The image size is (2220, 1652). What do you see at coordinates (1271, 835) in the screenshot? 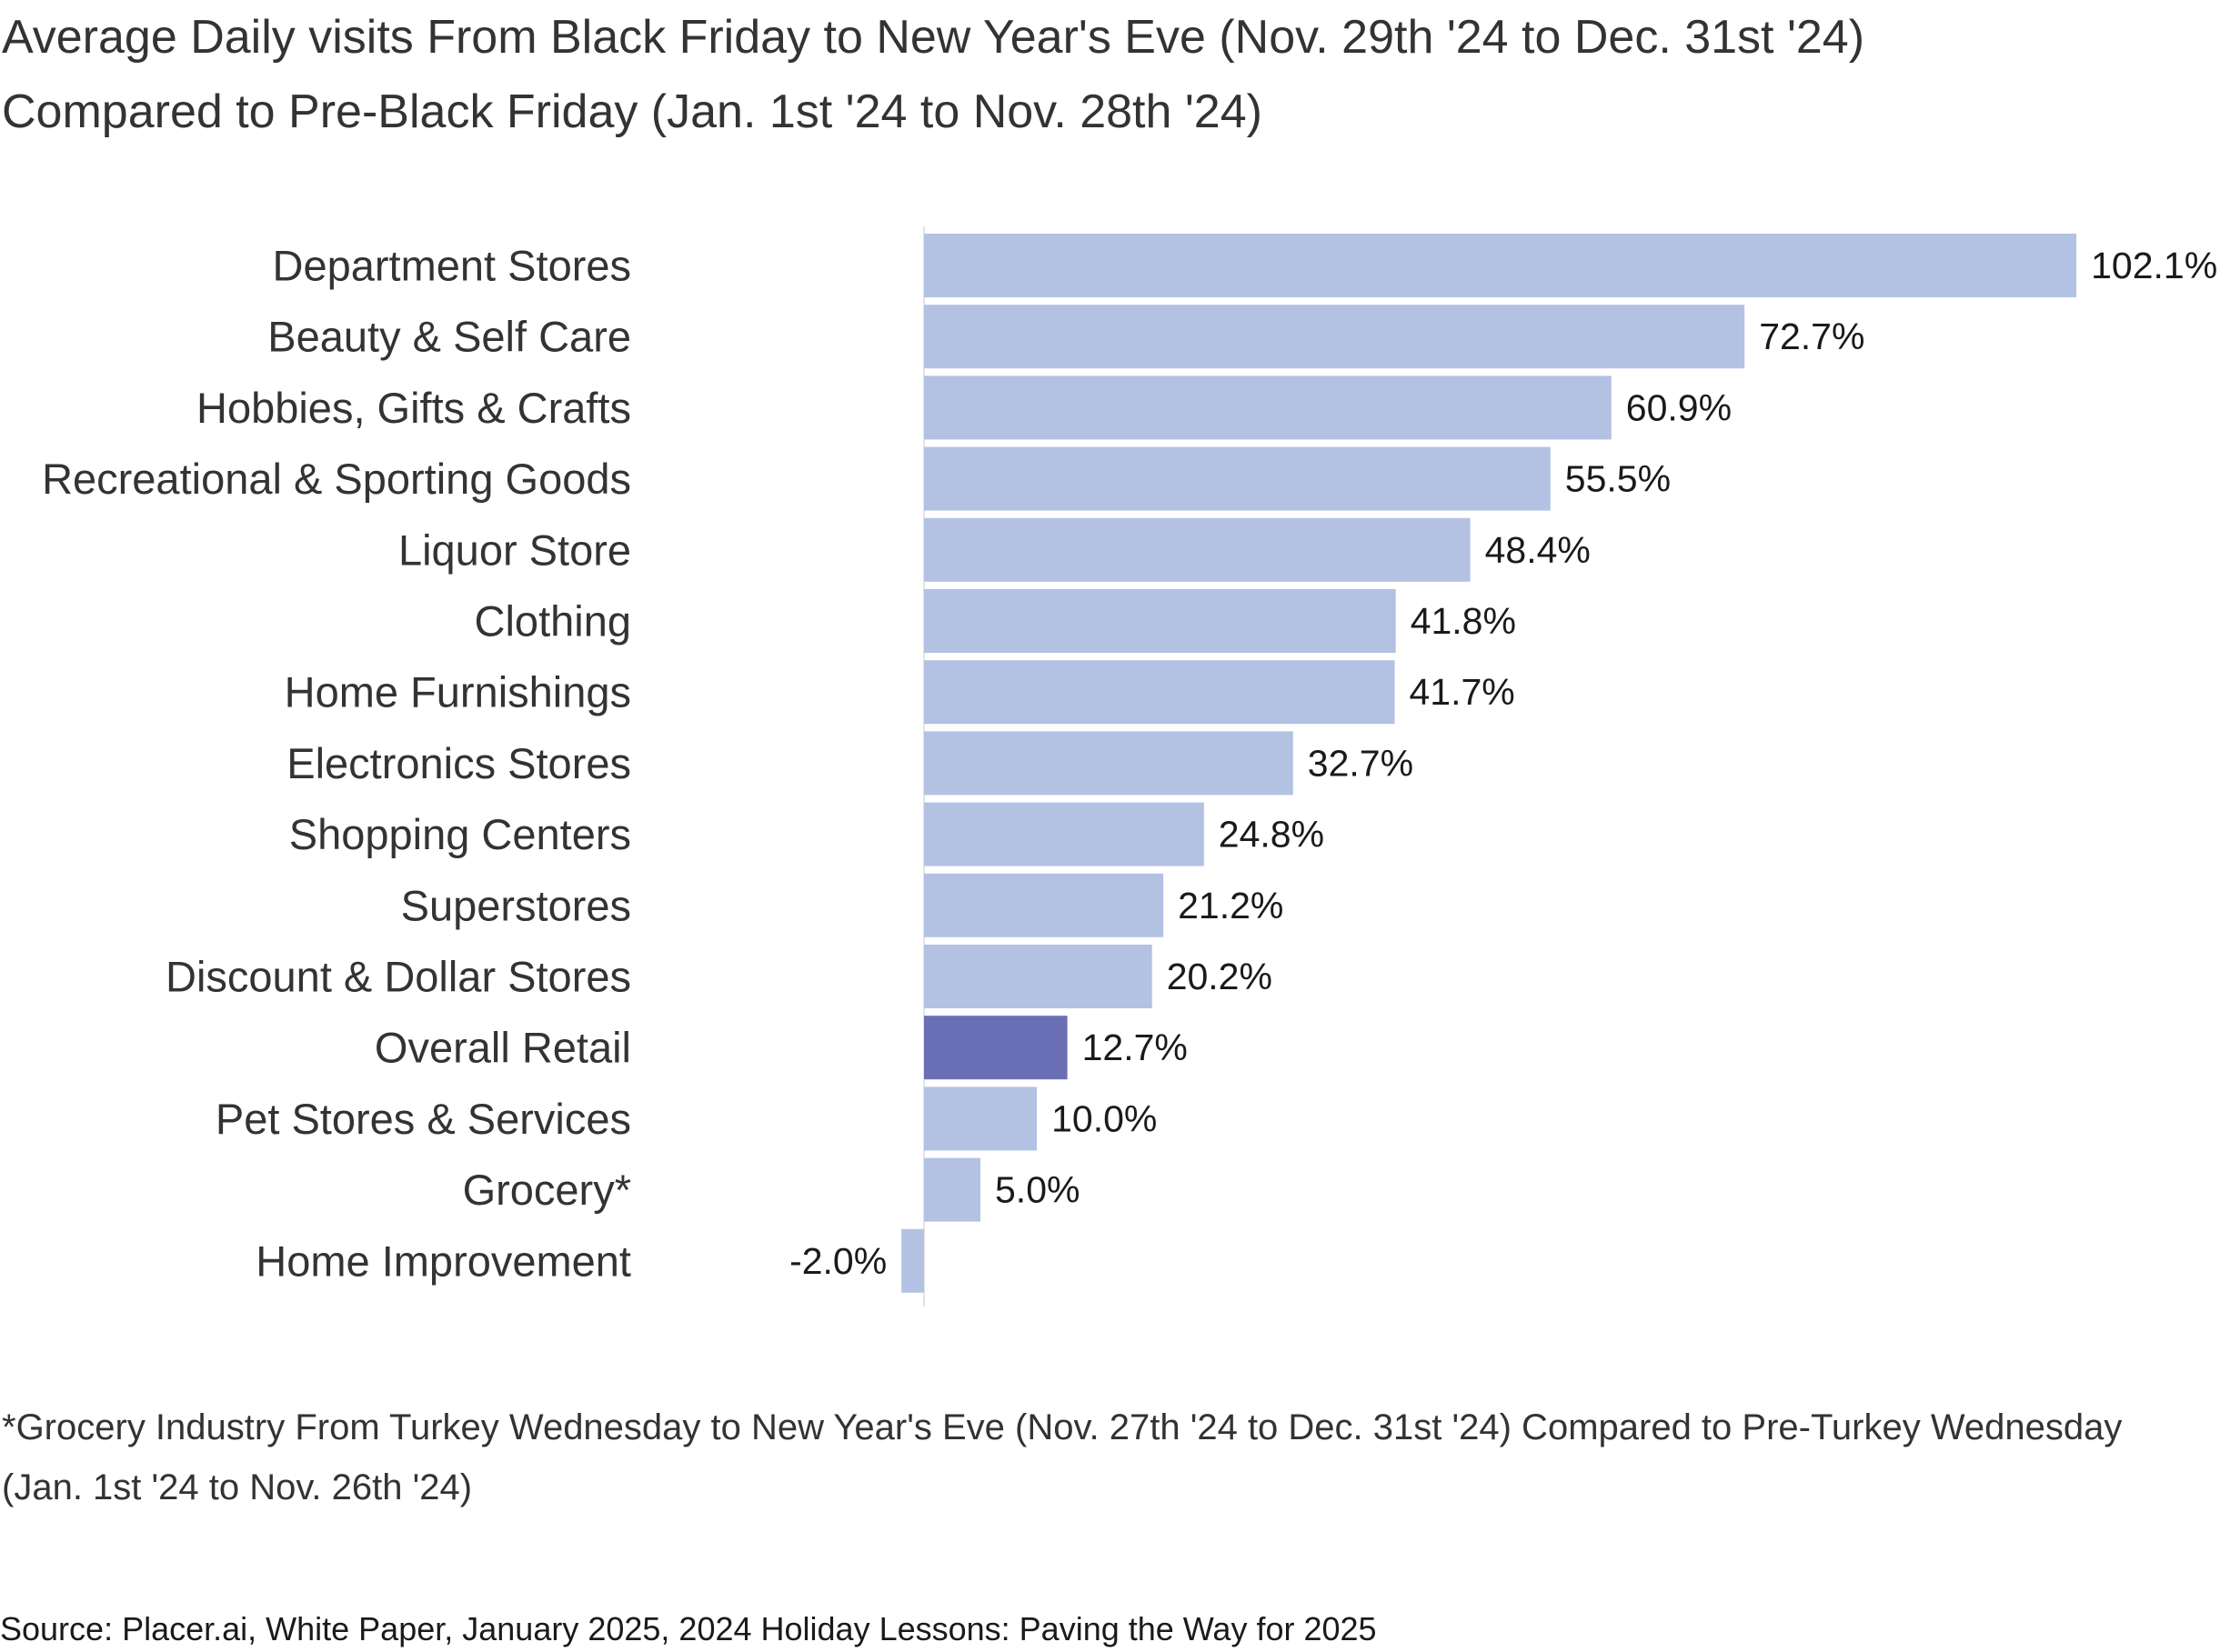
I see `value-label-shopping-centers: 24.8%` at bounding box center [1271, 835].